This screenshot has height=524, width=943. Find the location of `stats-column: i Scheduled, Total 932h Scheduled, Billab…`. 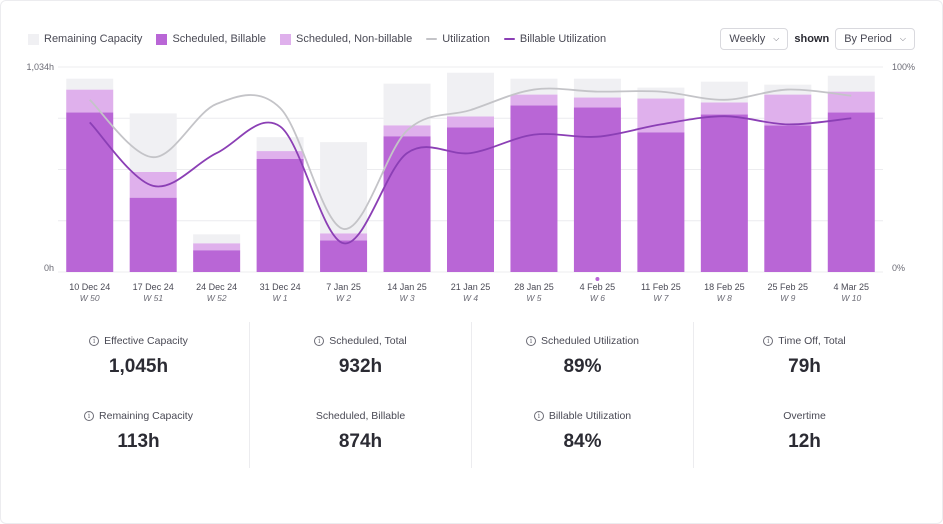

stats-column: i Scheduled, Total 932h Scheduled, Billab… is located at coordinates (361, 395).